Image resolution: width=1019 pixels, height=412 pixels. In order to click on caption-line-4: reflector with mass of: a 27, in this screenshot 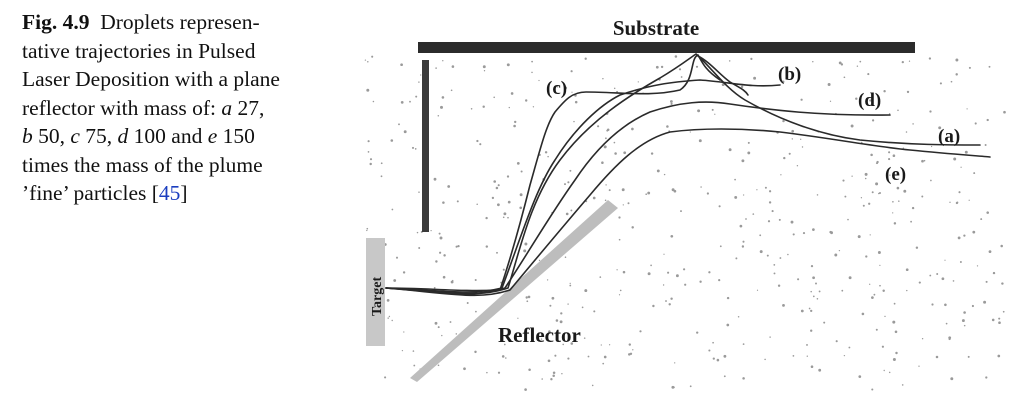, I will do `click(181, 108)`.